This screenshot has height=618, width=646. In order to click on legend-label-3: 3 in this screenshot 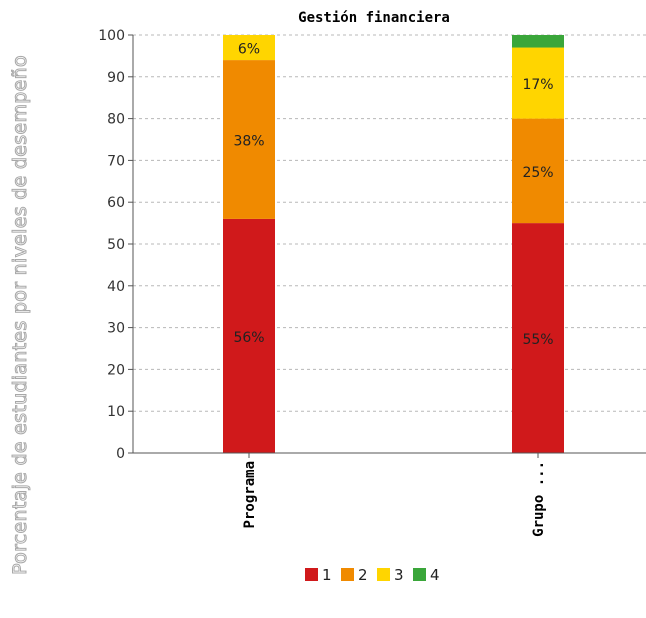, I will do `click(399, 575)`.